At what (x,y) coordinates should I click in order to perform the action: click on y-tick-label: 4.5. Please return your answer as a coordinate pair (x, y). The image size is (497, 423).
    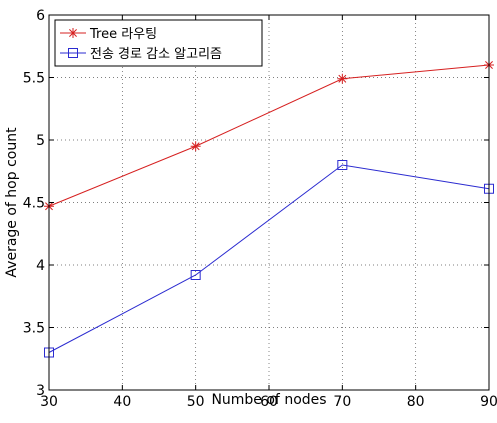
    Looking at the image, I should click on (34, 204).